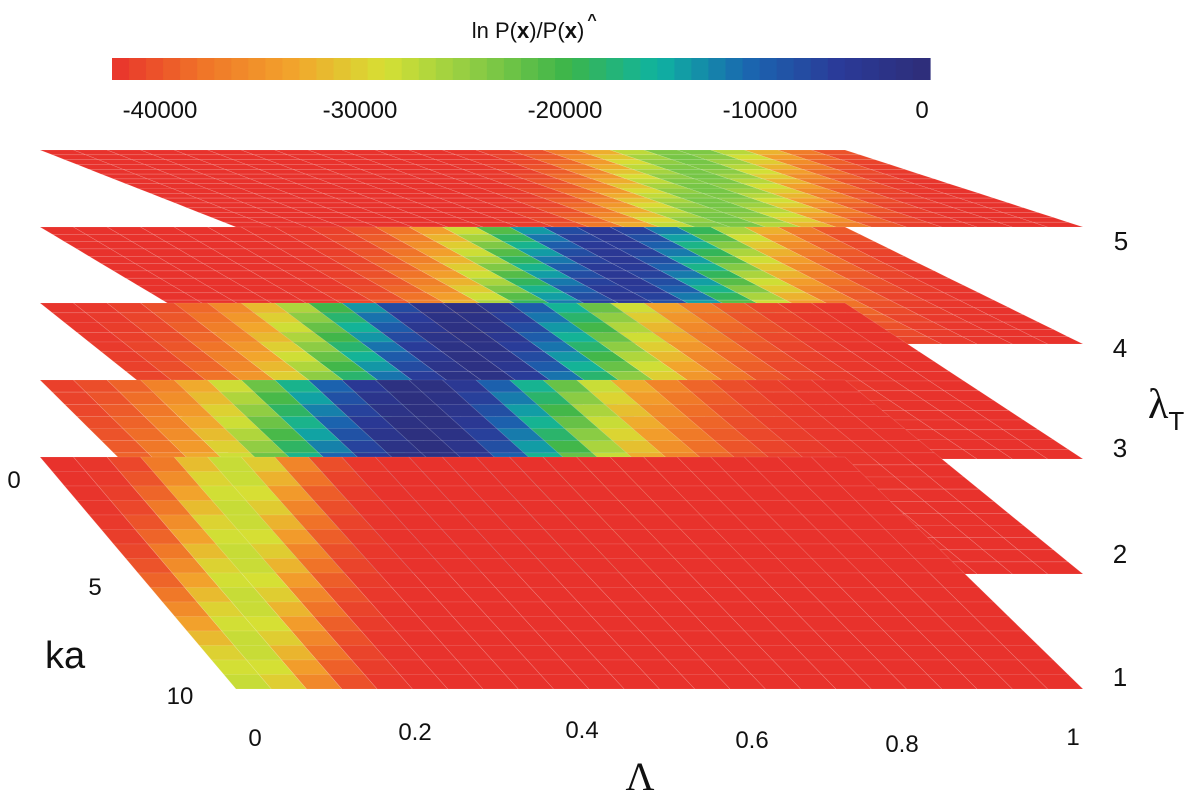 Image resolution: width=1200 pixels, height=797 pixels. I want to click on colorbar-tick-label: -20000, so click(565, 110).